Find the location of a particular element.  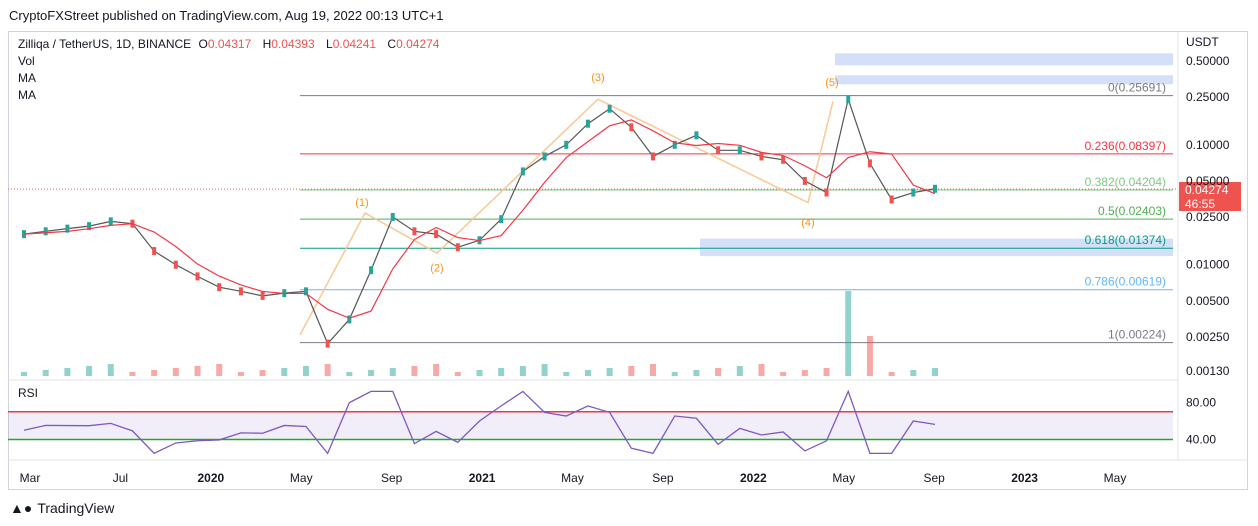

currency-label: USDT is located at coordinates (1202, 42).